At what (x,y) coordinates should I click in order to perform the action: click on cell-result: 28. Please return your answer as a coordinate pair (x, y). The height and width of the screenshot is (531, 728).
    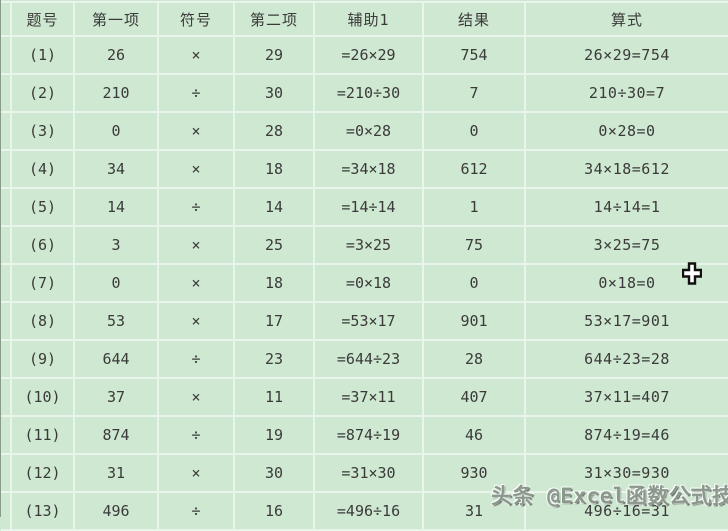
    Looking at the image, I should click on (474, 359).